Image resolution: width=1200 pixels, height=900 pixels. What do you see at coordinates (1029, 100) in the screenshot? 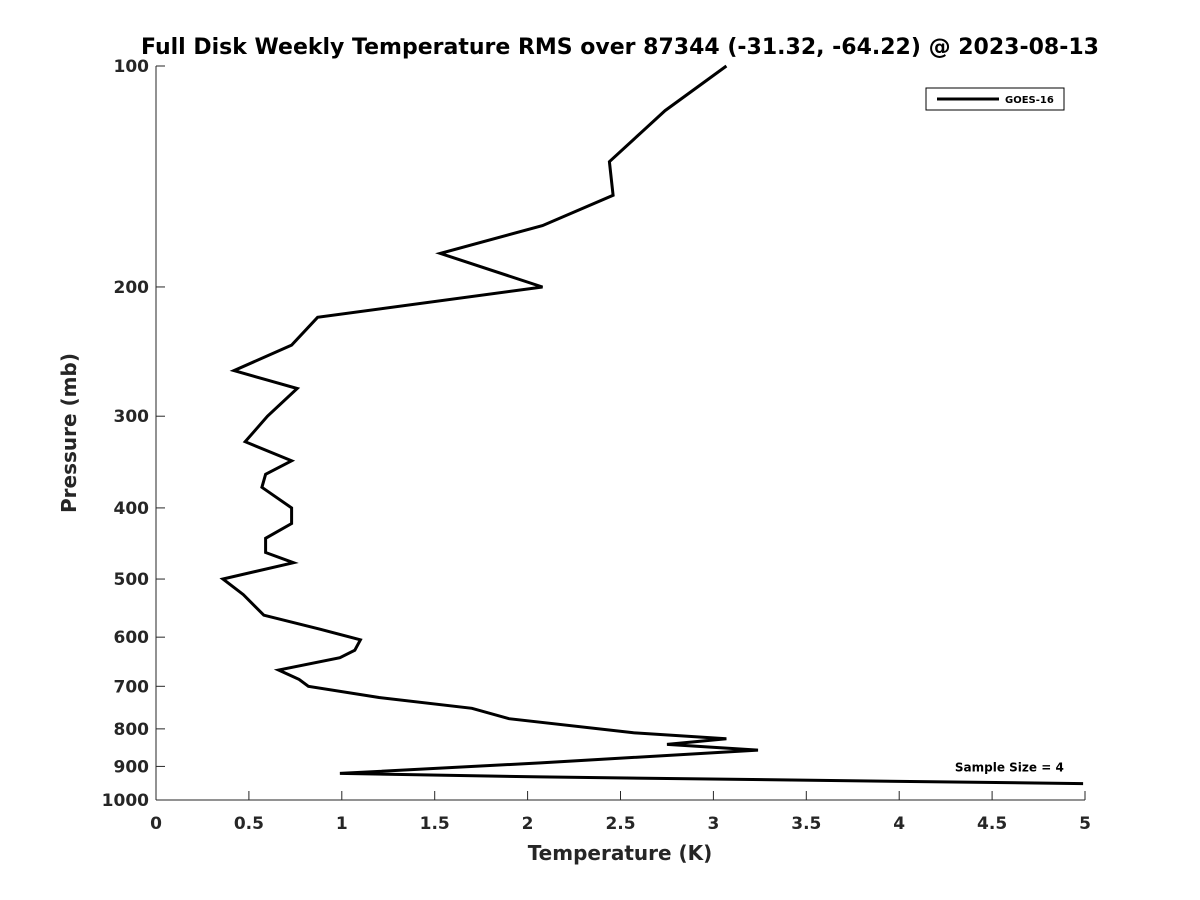
I see `legend-label-goes-16: GOES-16` at bounding box center [1029, 100].